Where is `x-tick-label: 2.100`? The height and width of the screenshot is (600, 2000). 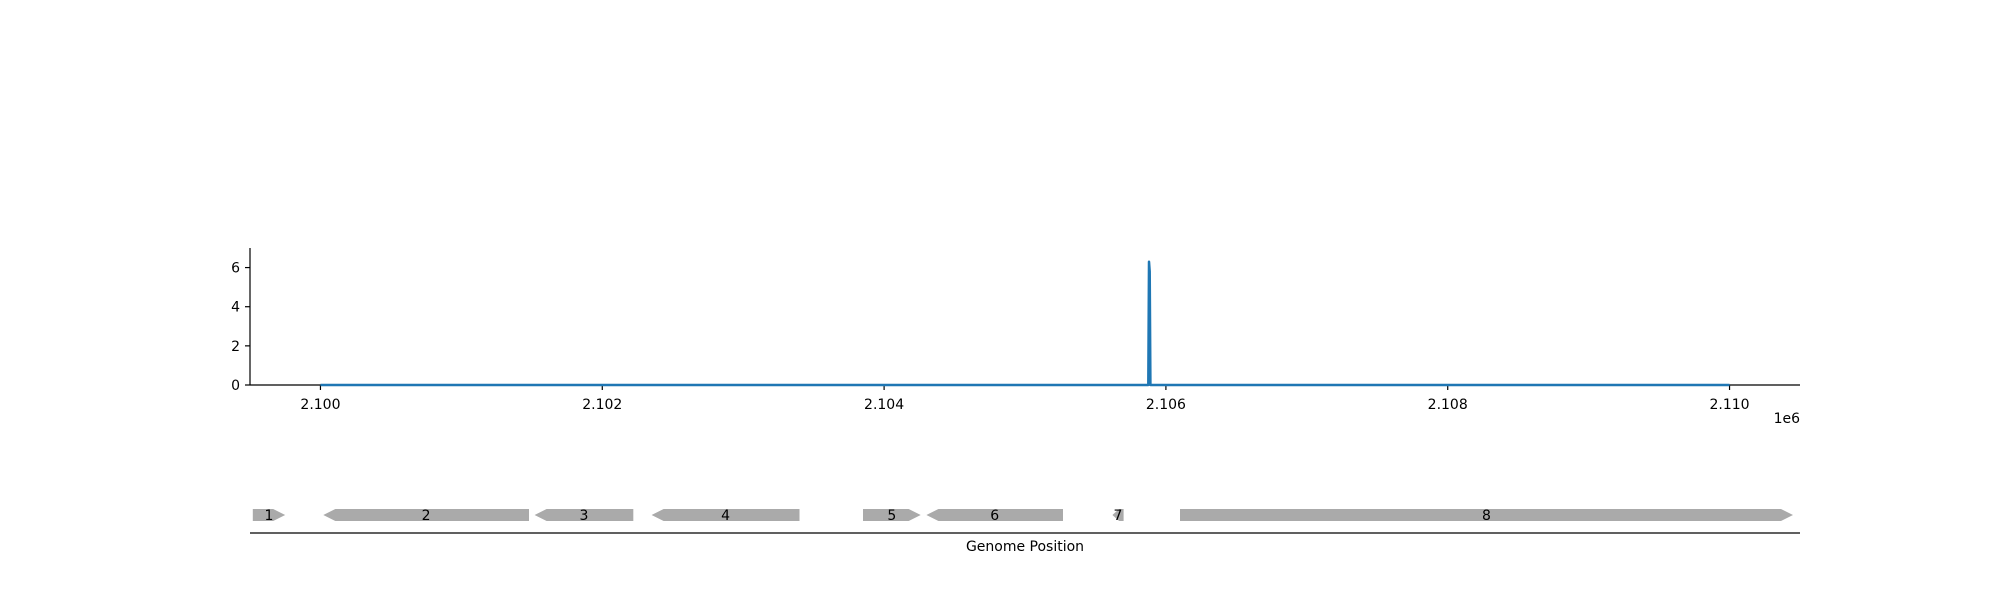
x-tick-label: 2.100 is located at coordinates (320, 405).